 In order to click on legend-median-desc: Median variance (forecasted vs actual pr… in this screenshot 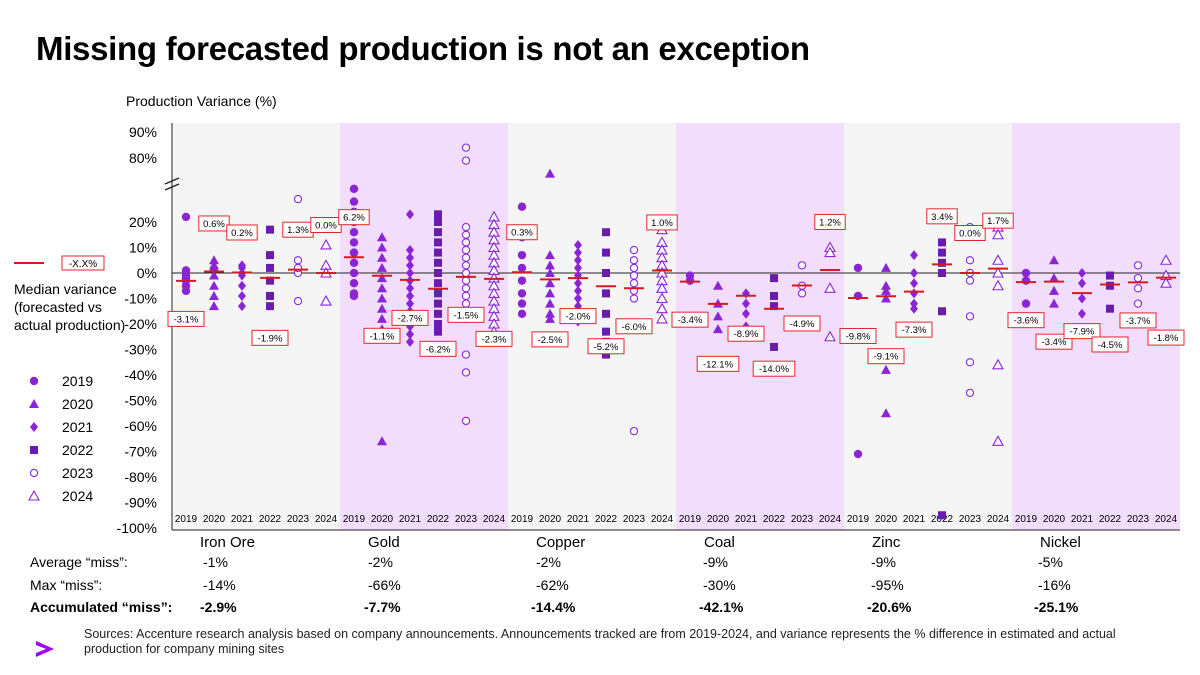, I will do `click(70, 307)`.